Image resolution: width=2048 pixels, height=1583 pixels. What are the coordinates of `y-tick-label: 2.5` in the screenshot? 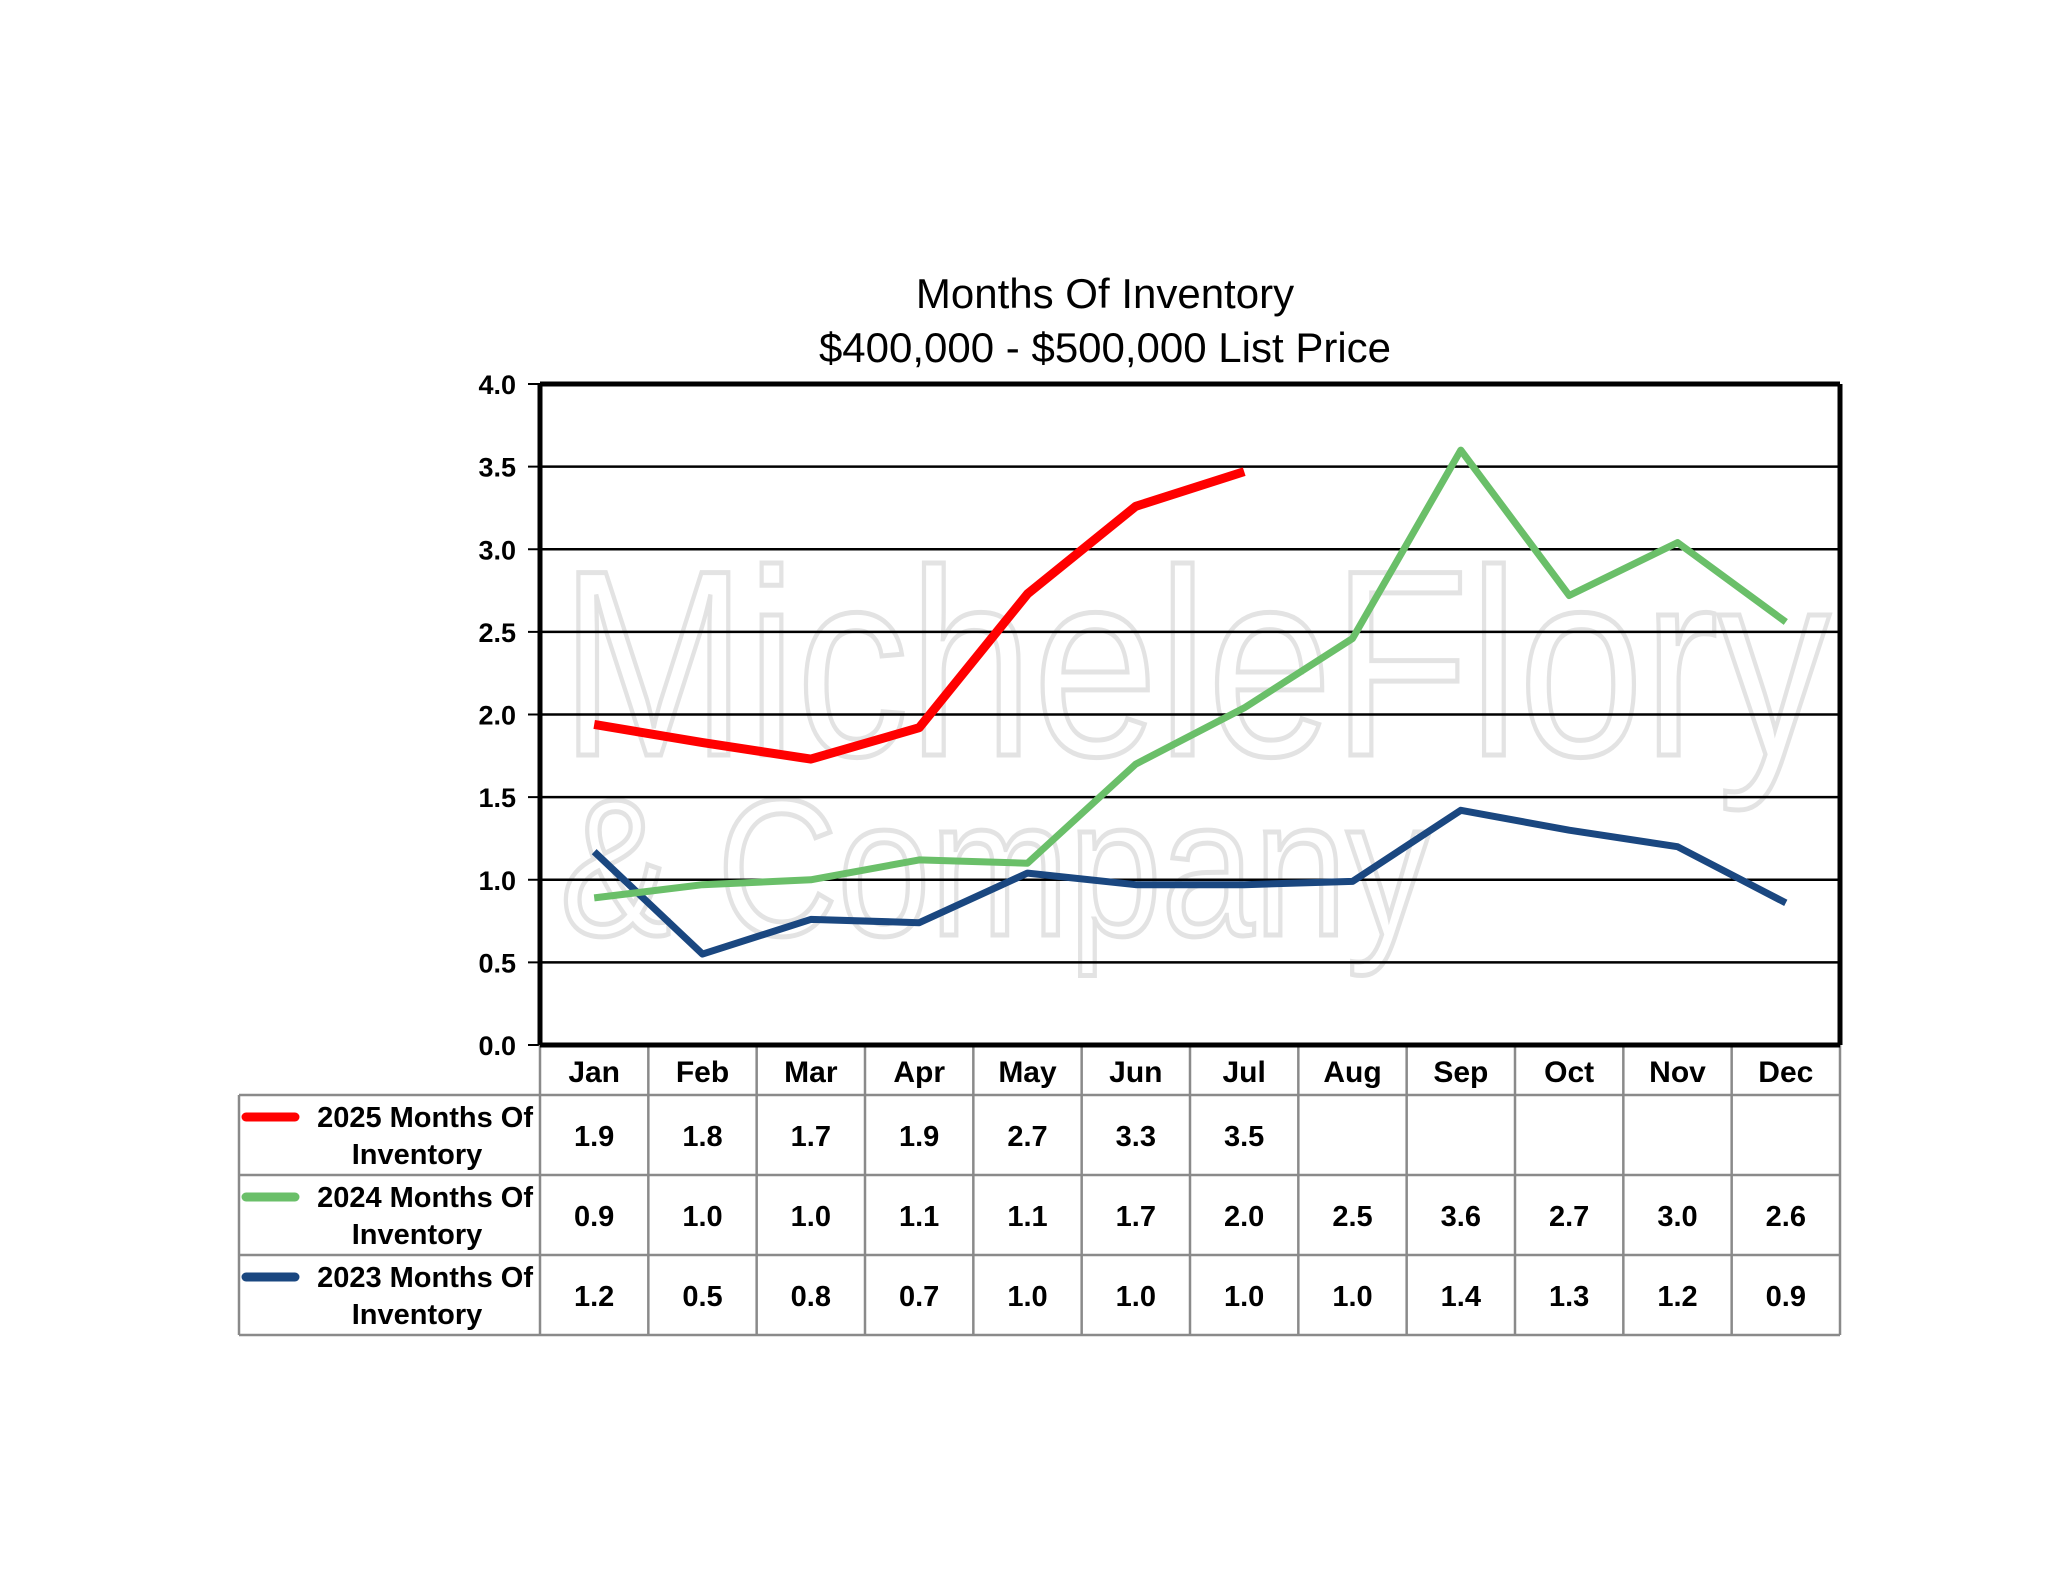 It's located at (497, 633).